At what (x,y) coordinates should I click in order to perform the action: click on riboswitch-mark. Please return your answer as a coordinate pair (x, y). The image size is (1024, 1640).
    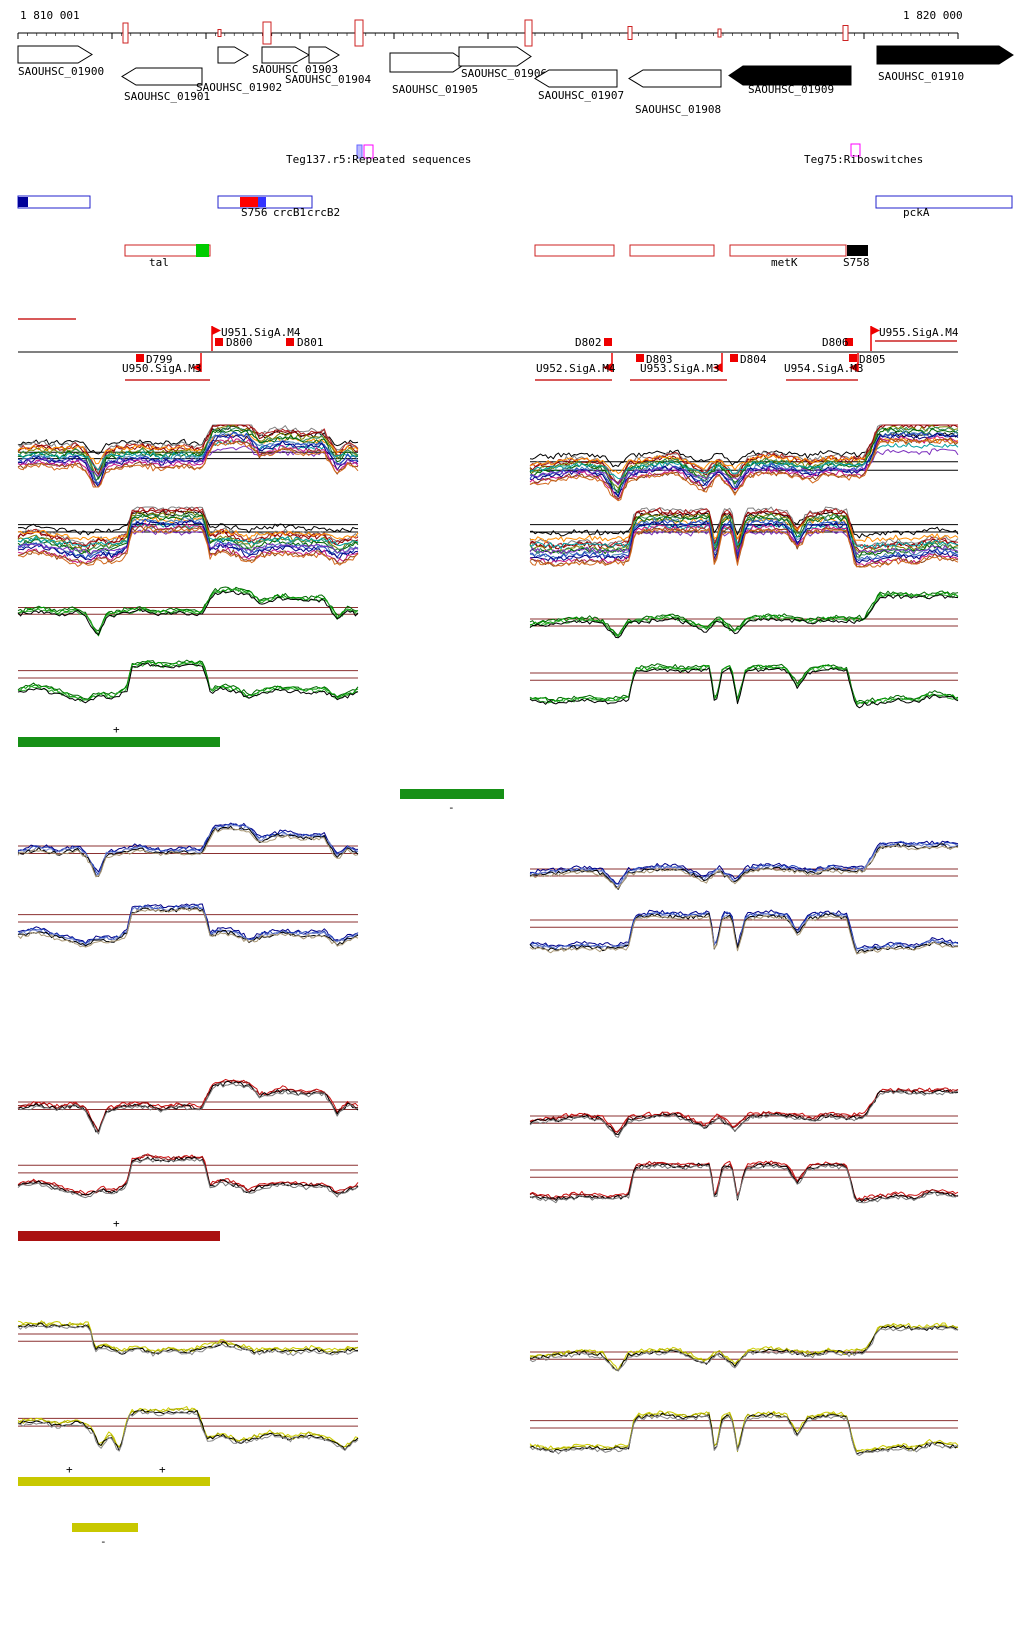
    Looking at the image, I should click on (855, 150).